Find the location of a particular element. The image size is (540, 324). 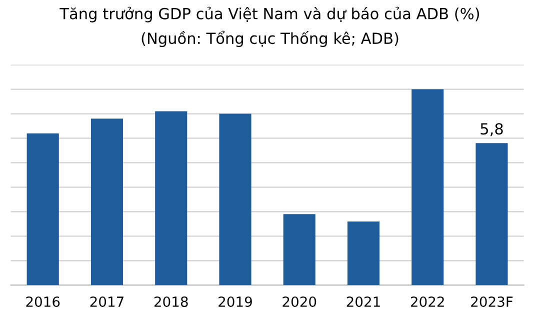

chart-subtitle: (Nguồn: Tổng cục Thống kê; ADB) is located at coordinates (270, 39).